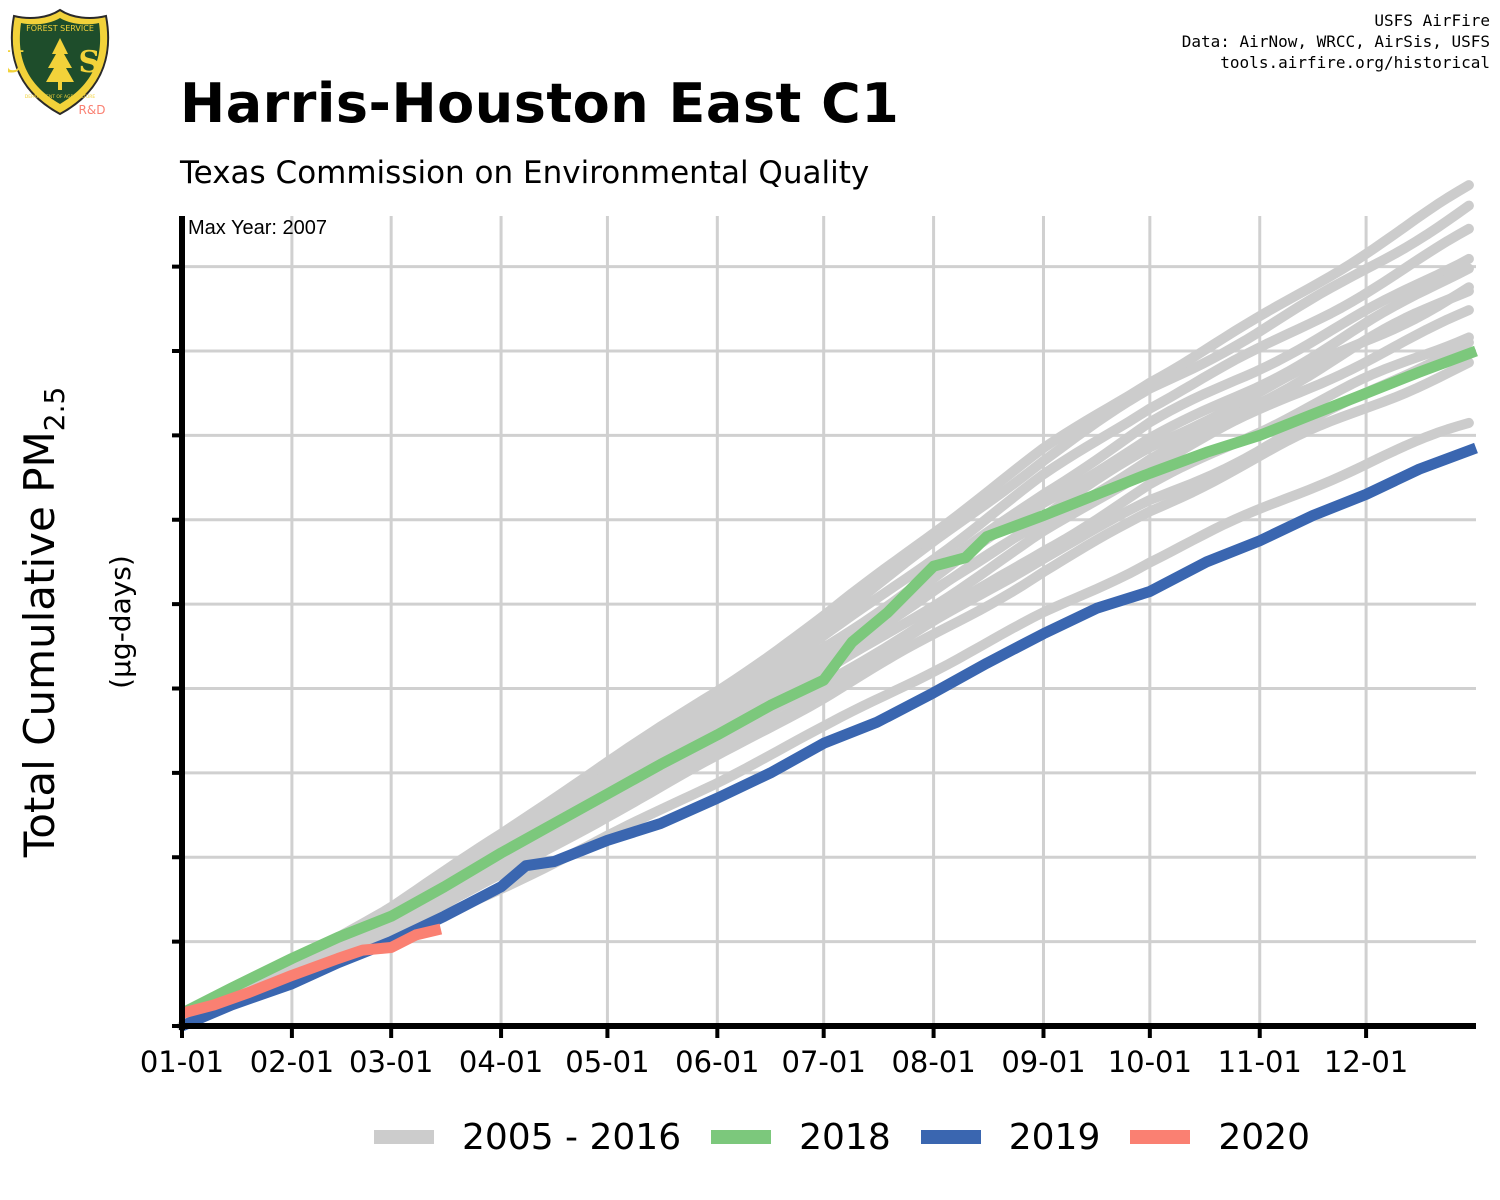  What do you see at coordinates (1432, 20) in the screenshot?
I see `credit-line-1: USFS AirFire` at bounding box center [1432, 20].